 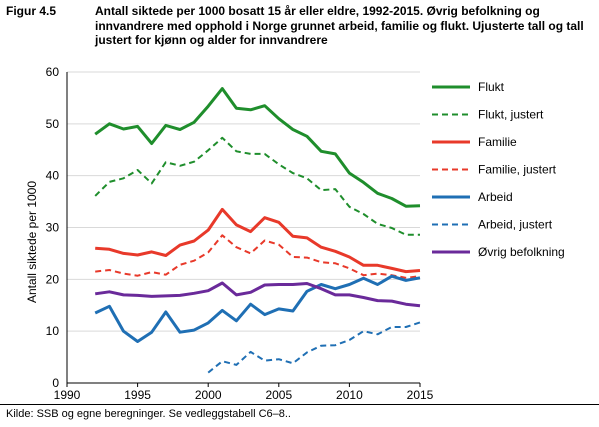 What do you see at coordinates (497, 142) in the screenshot?
I see `legend-label: Familie` at bounding box center [497, 142].